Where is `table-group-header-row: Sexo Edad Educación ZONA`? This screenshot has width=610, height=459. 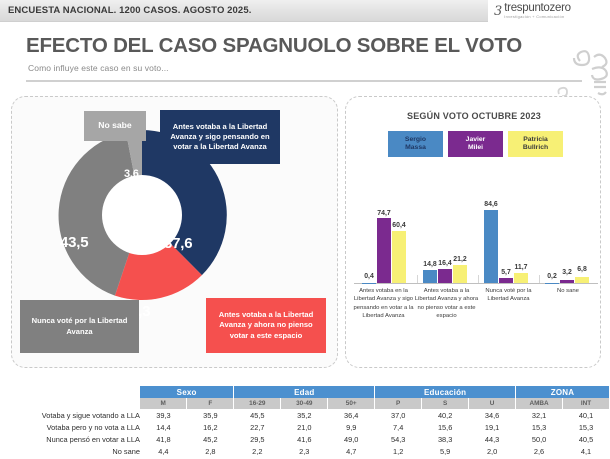 table-group-header-row: Sexo Edad Educación ZONA is located at coordinates (305, 392).